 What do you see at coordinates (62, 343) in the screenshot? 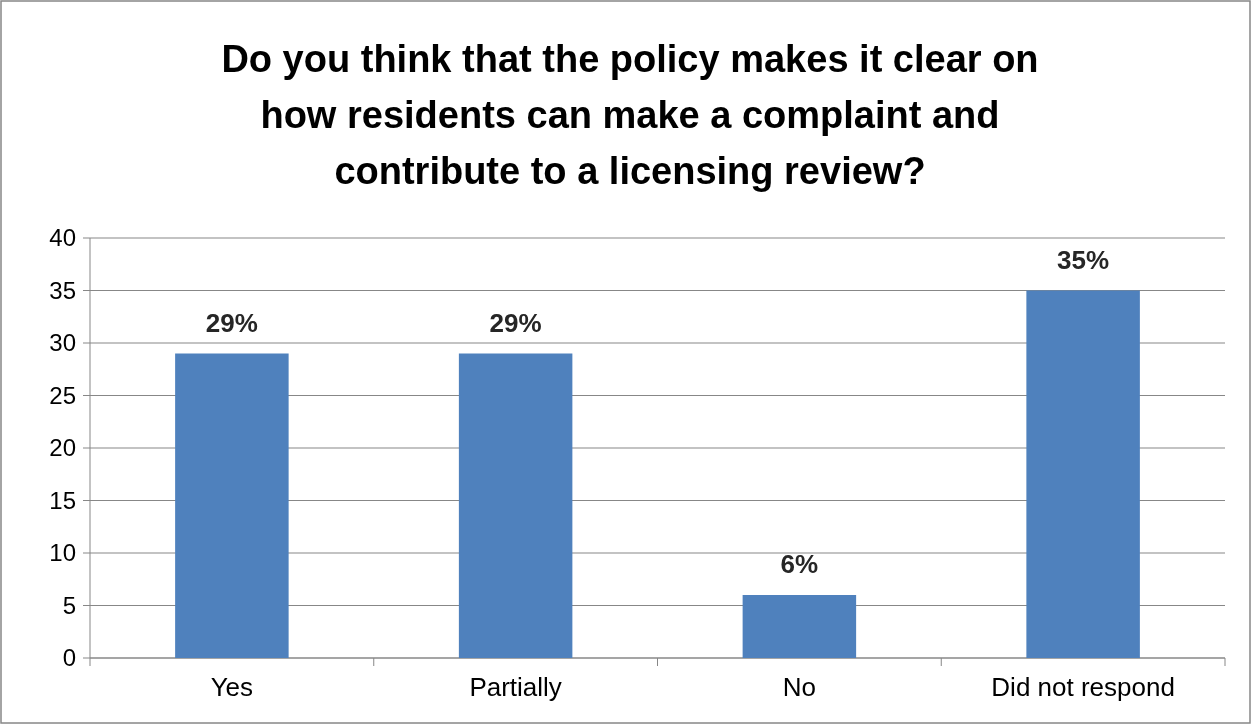
I see `y-tick-label: 30` at bounding box center [62, 343].